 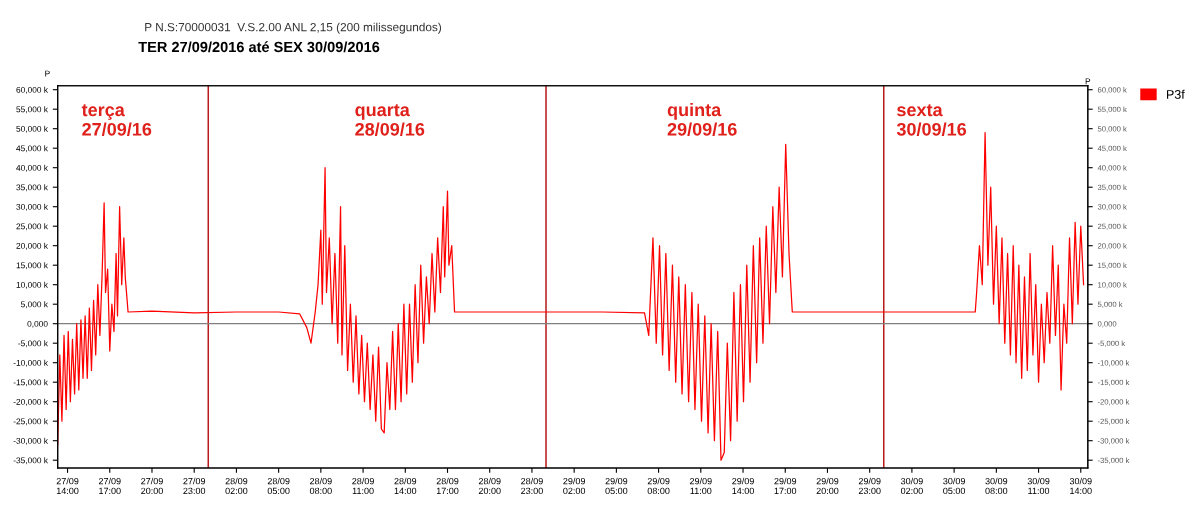 What do you see at coordinates (320, 486) in the screenshot?
I see `x-tick-label: 28/09 08:00` at bounding box center [320, 486].